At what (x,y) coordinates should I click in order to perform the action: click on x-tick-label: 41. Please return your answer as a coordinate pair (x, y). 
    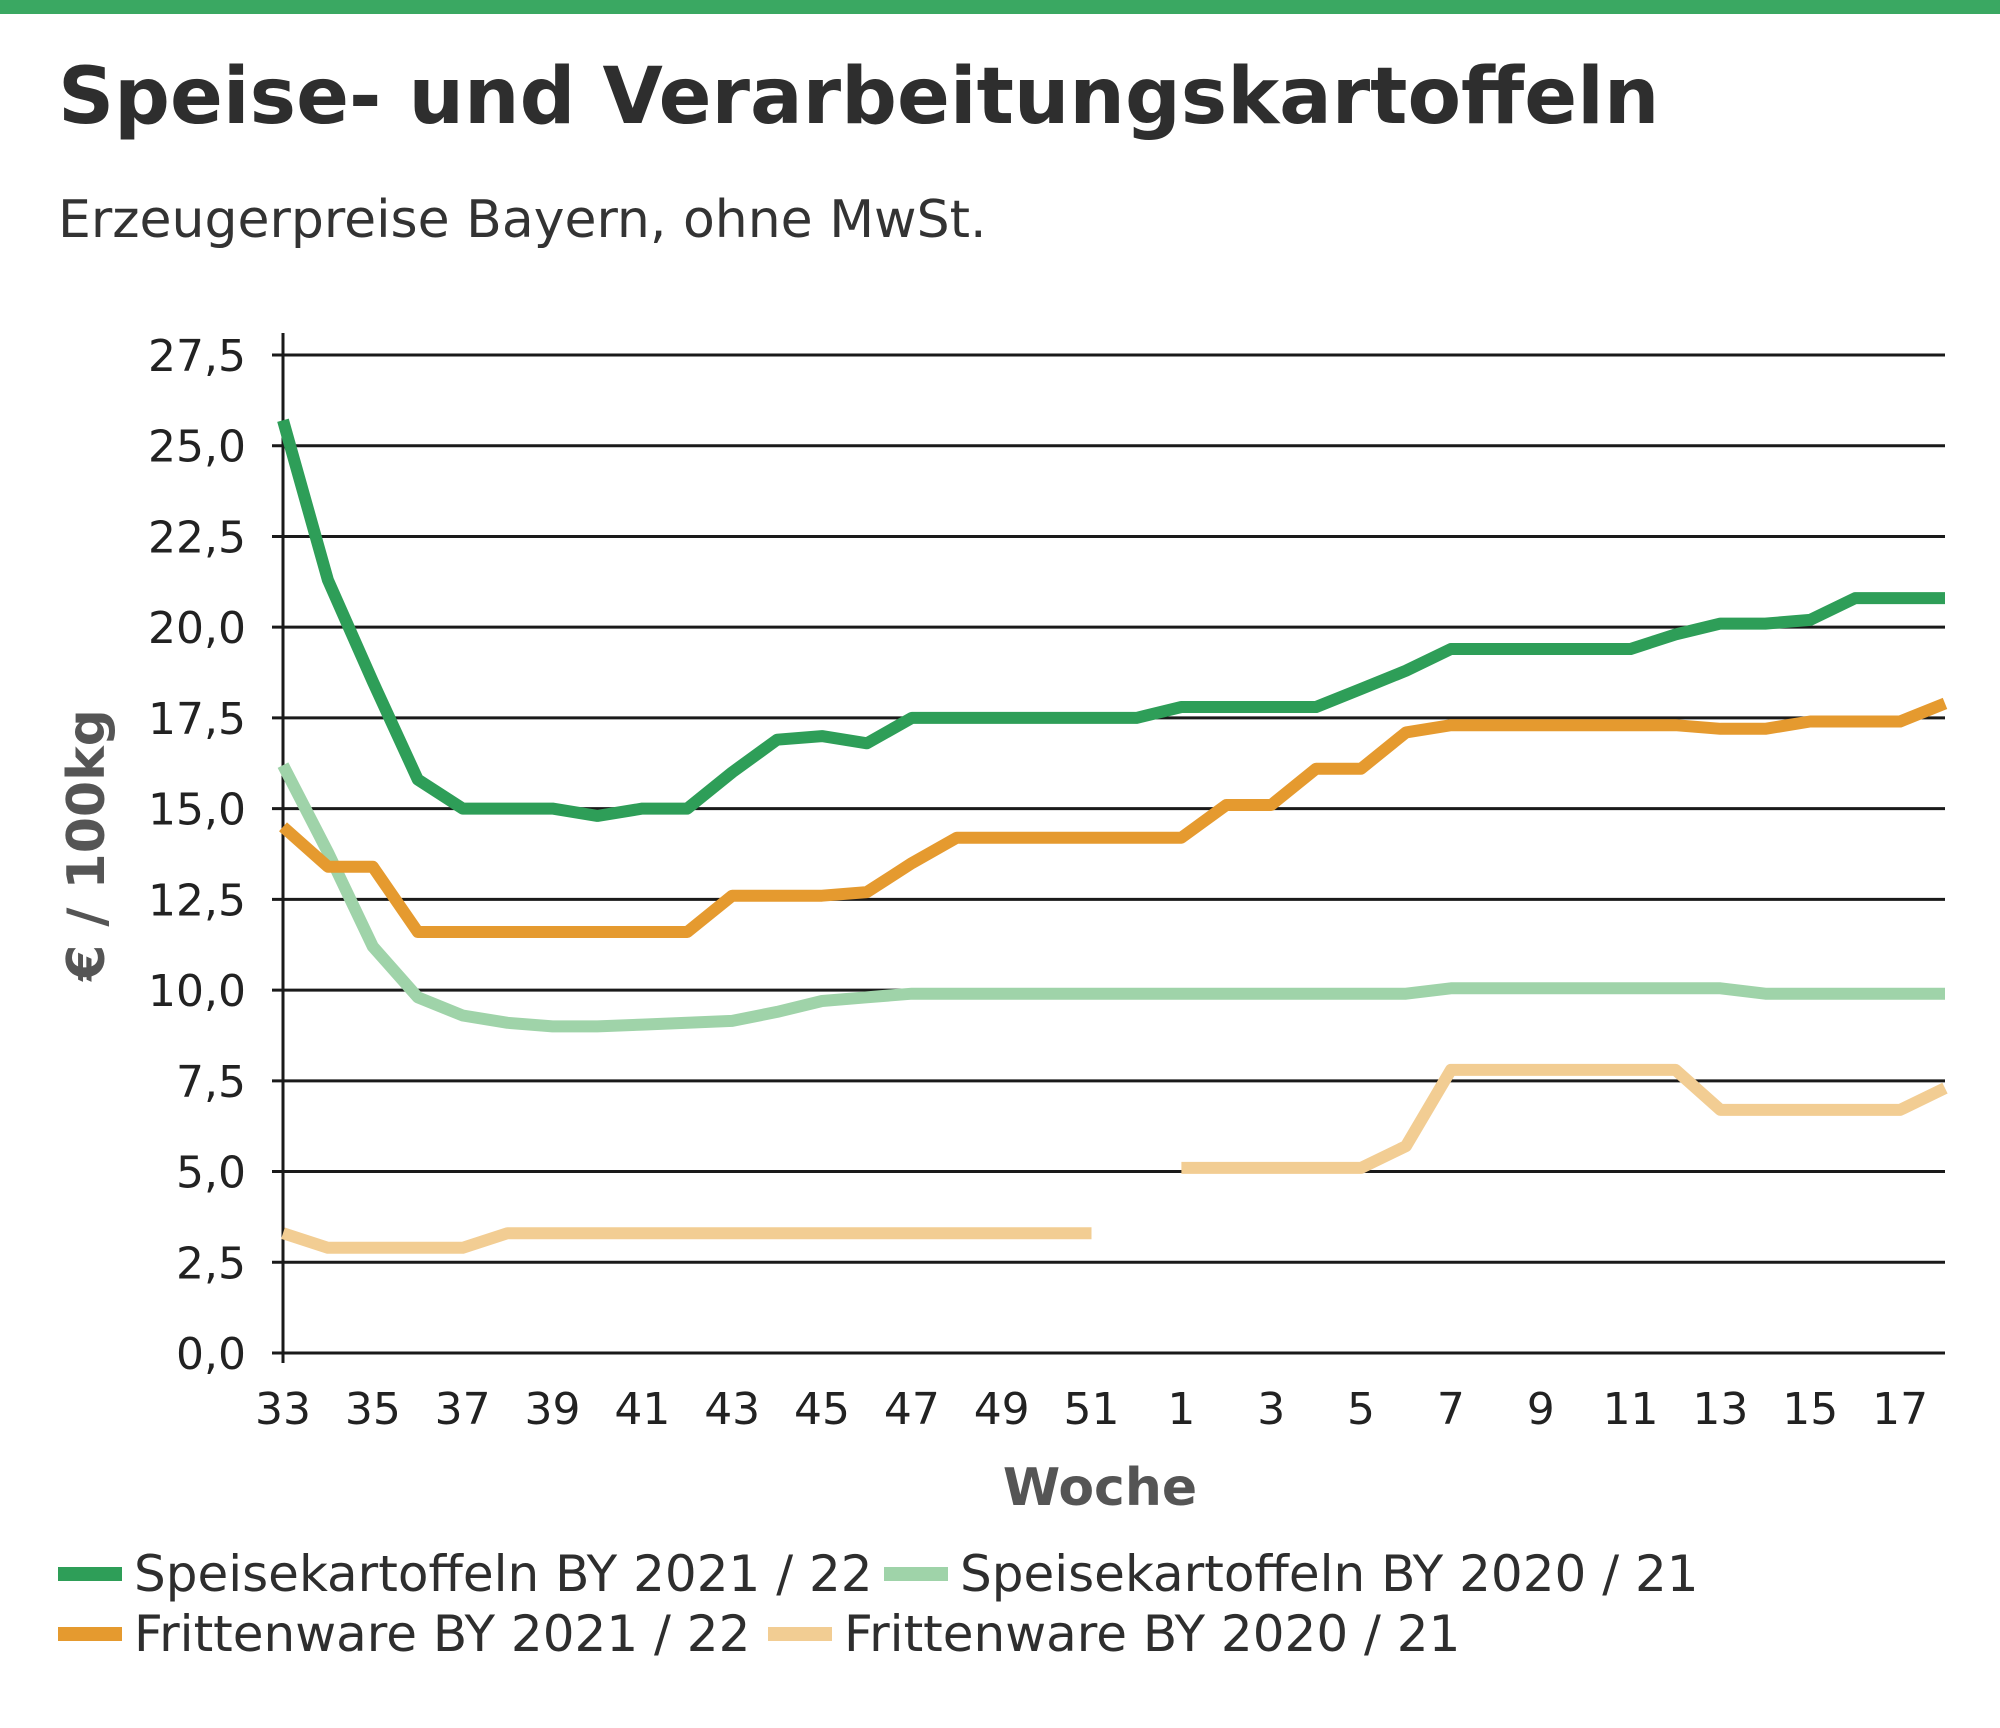
    Looking at the image, I should click on (642, 1409).